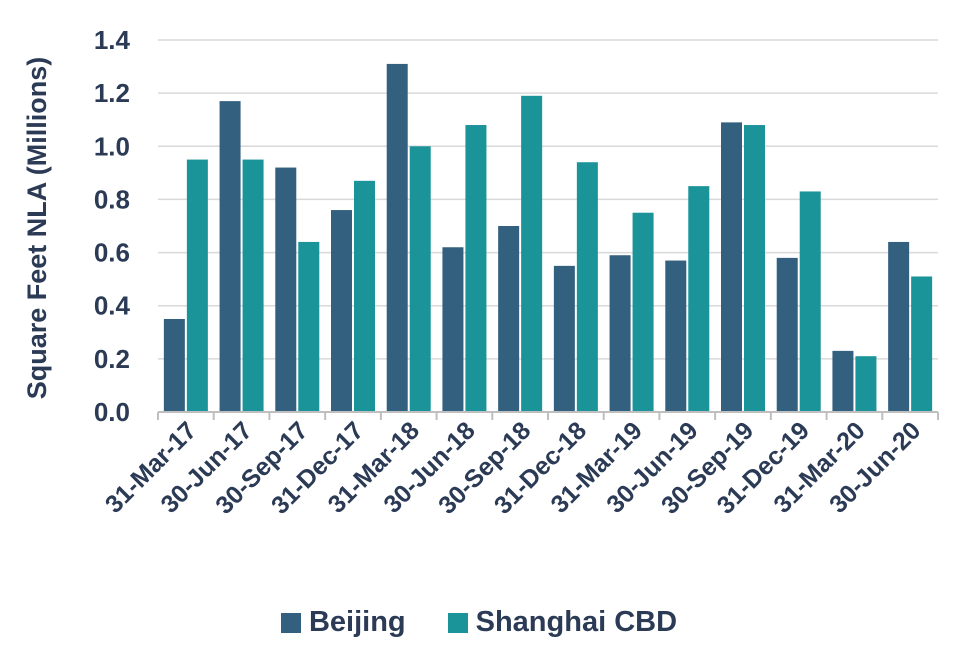 The image size is (958, 663). I want to click on legend-swatch-shanghai, so click(457, 622).